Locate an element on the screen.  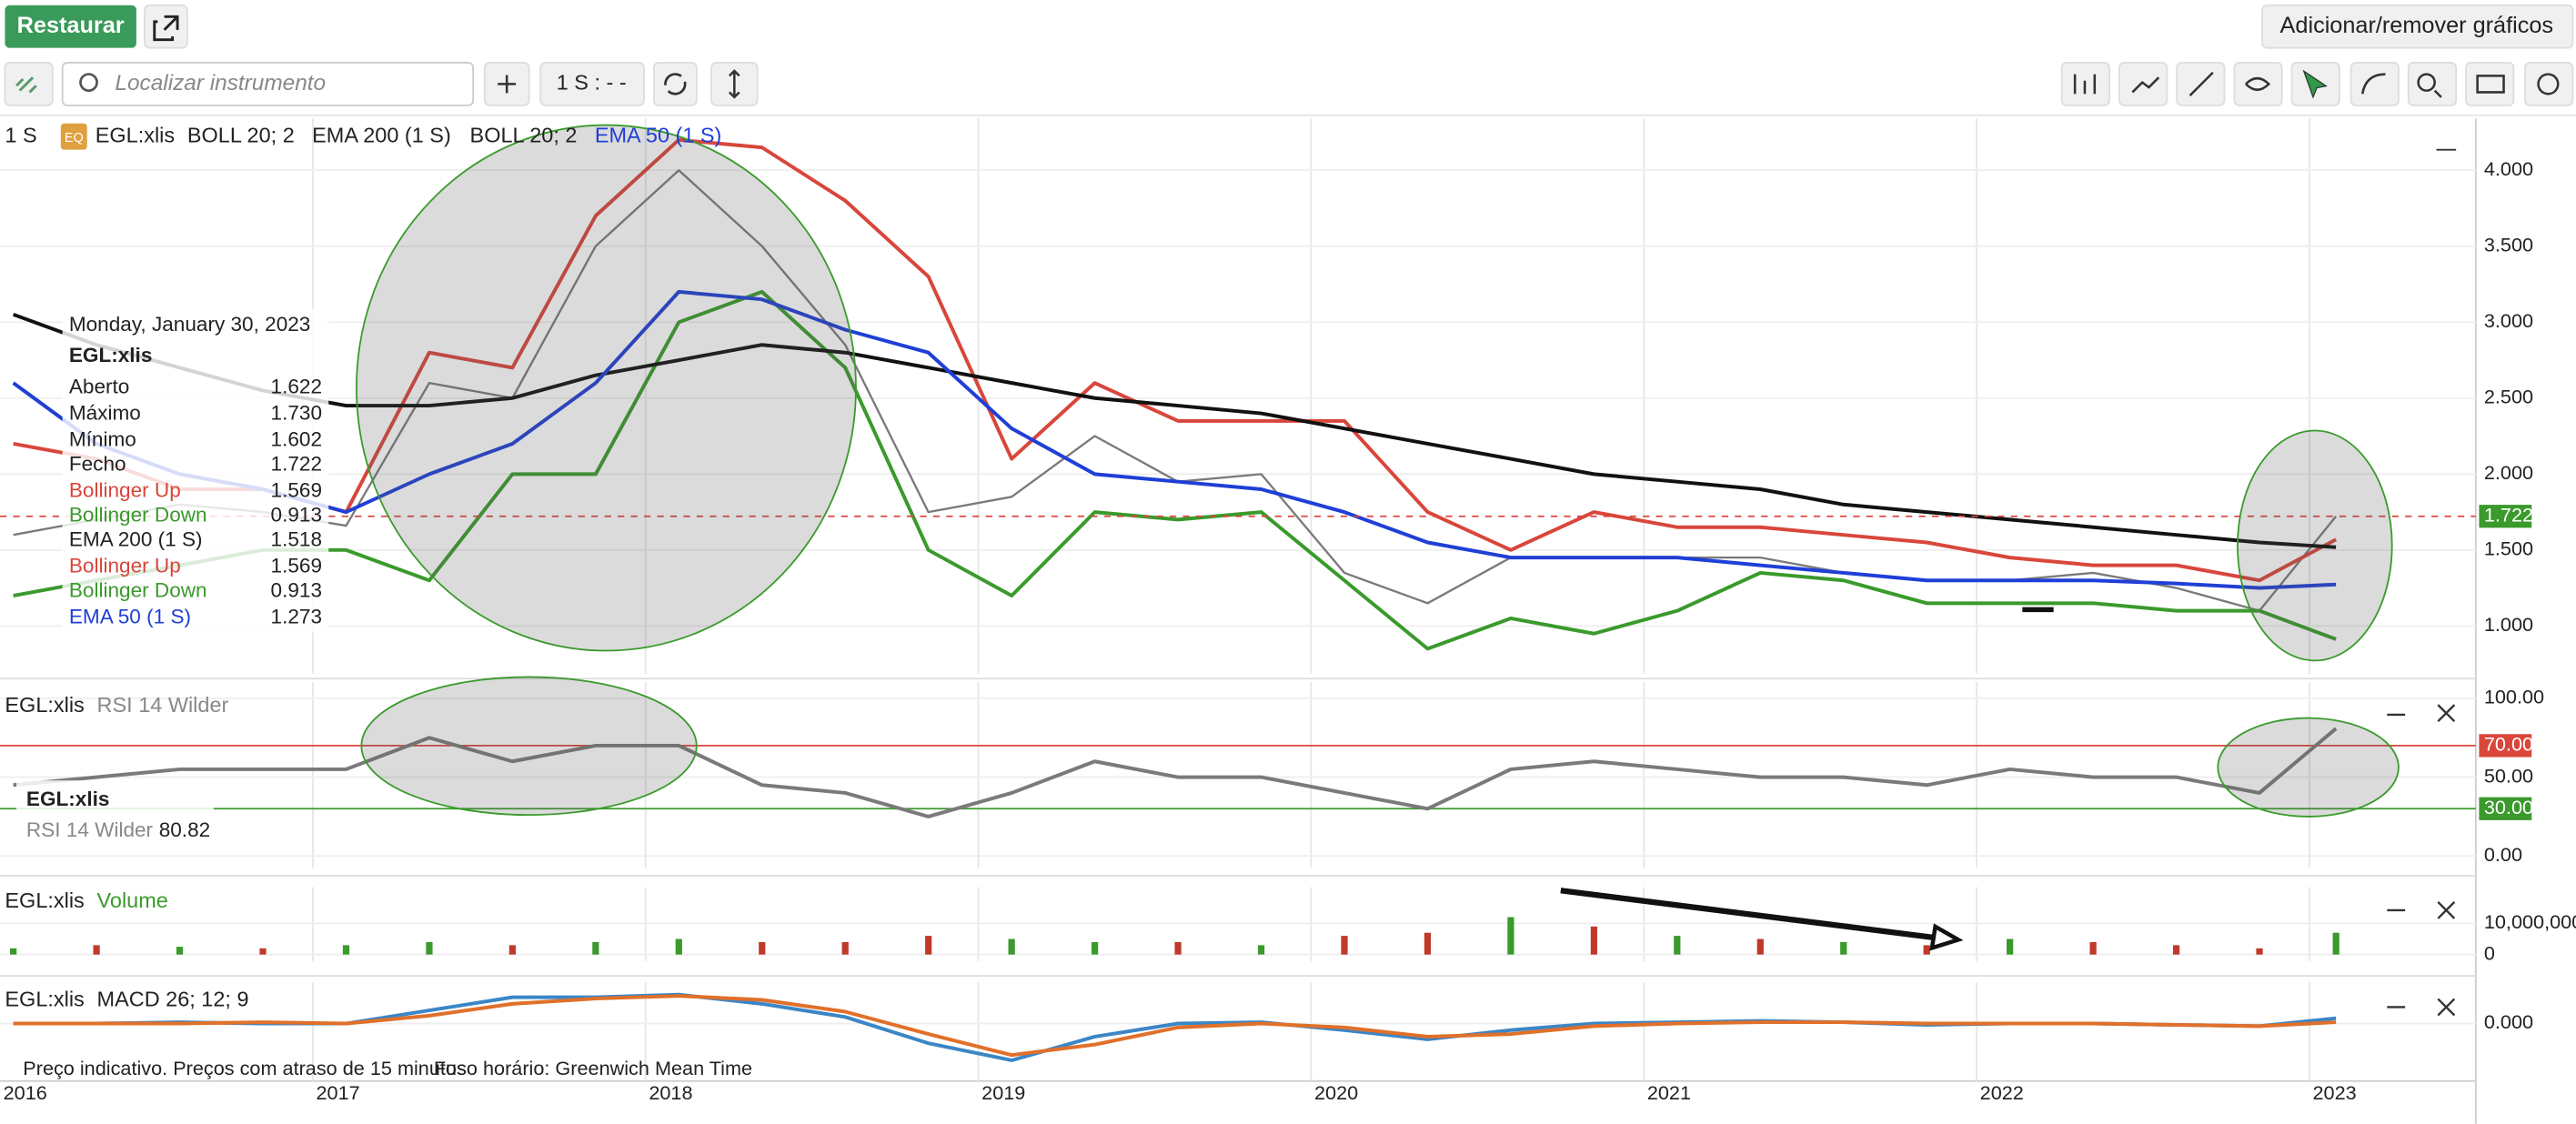
x-tick-label: 2017 is located at coordinates (337, 1092).